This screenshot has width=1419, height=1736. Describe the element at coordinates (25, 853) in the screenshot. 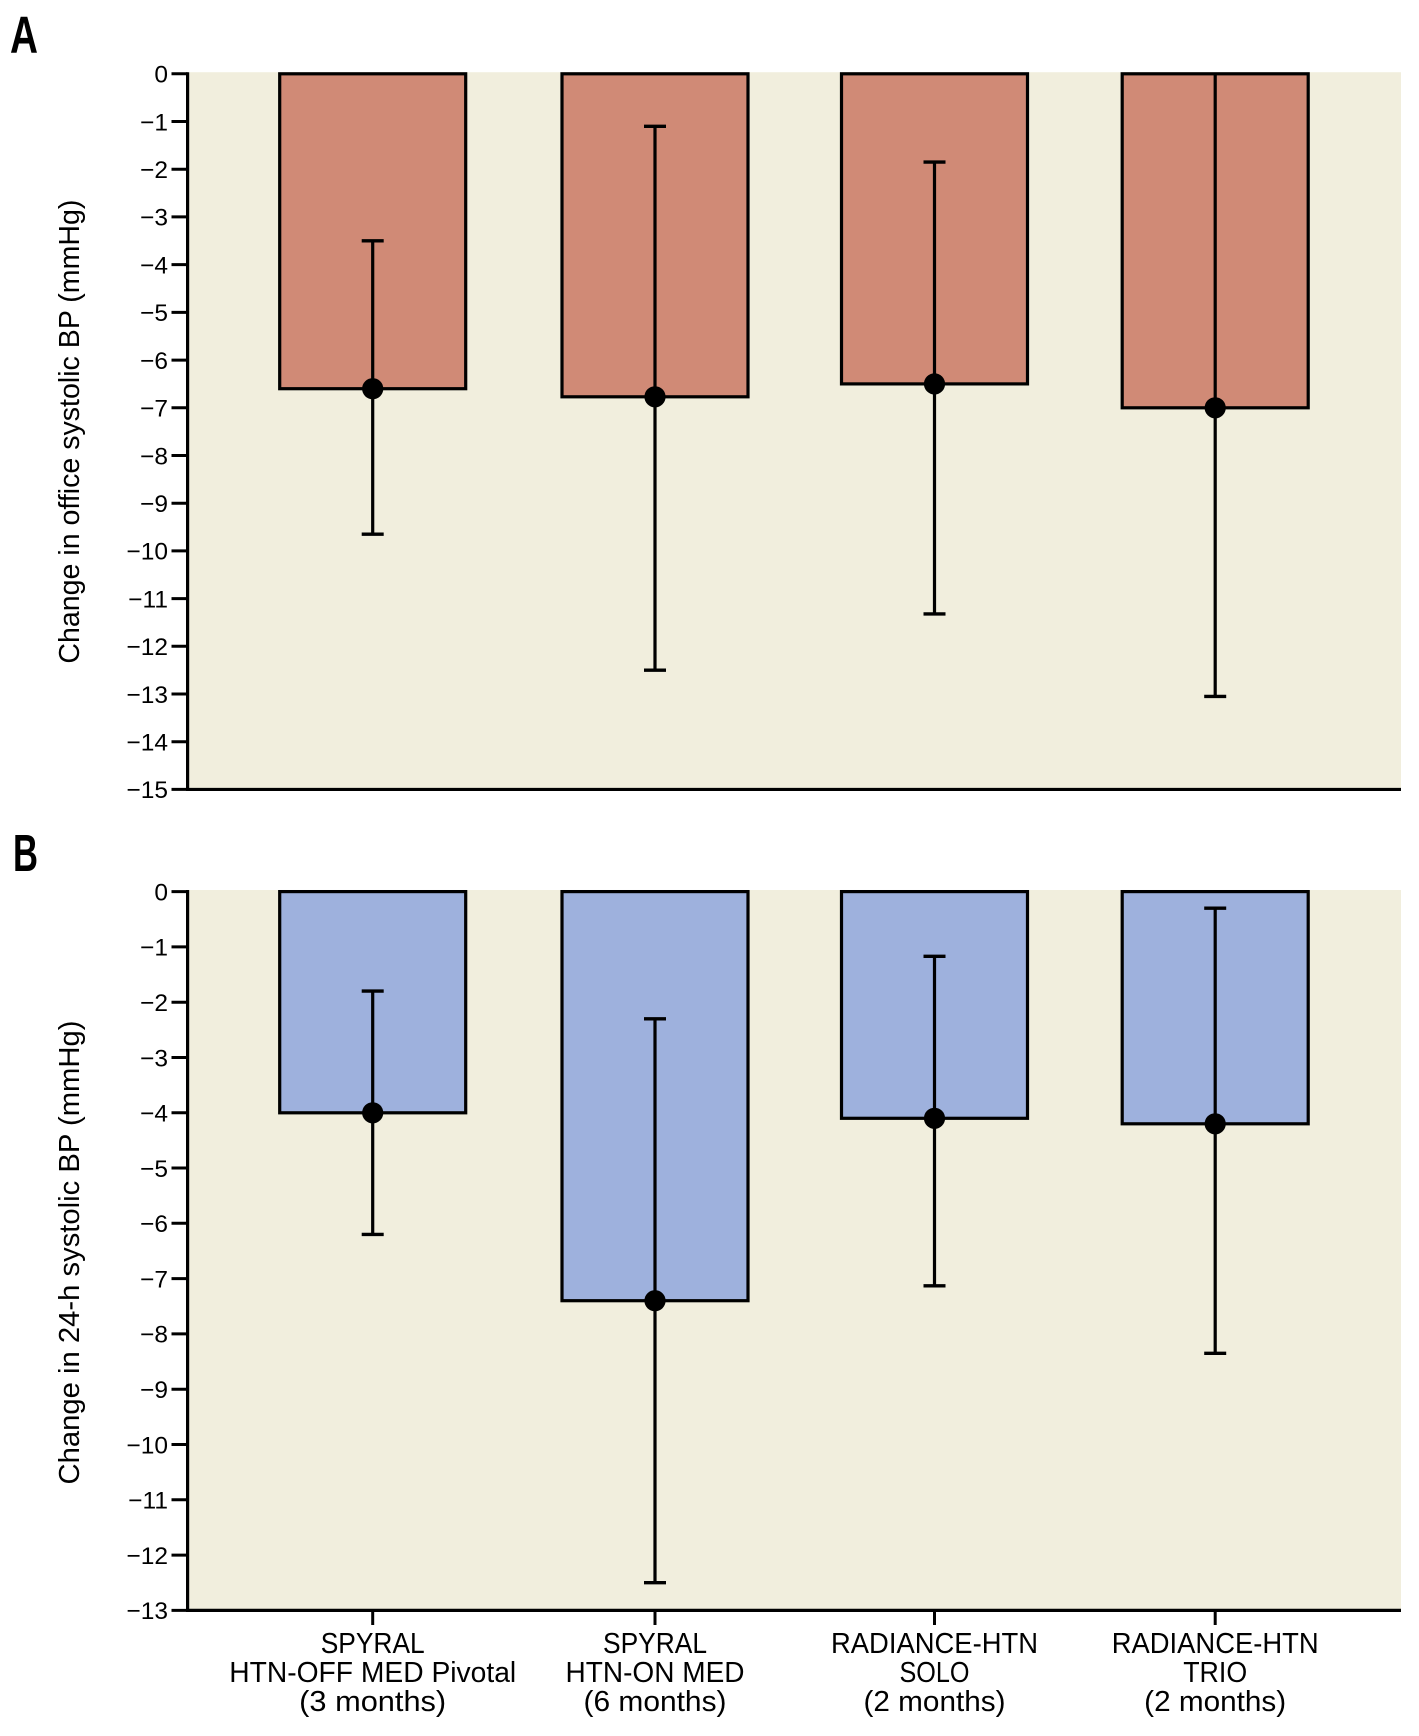

I see `svg-text: B` at that location.